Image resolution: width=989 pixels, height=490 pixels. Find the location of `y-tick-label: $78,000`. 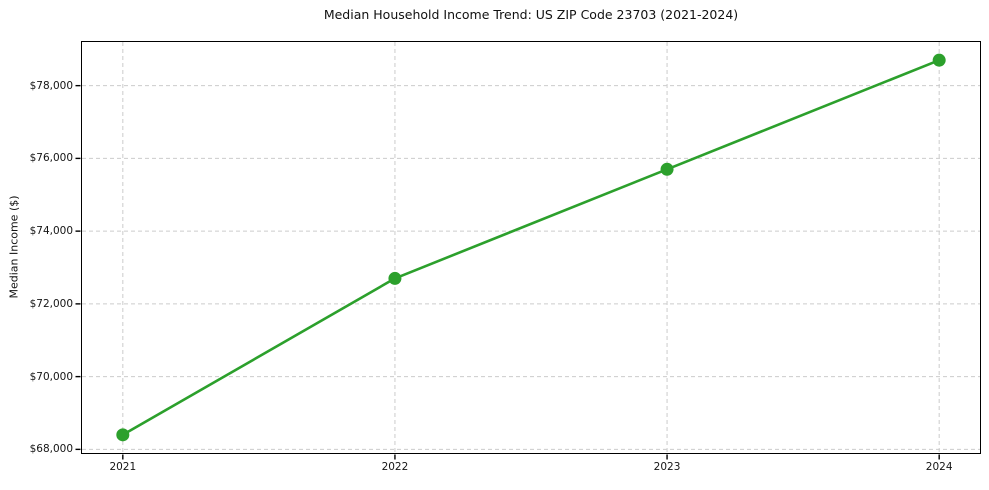

y-tick-label: $78,000 is located at coordinates (51, 85).